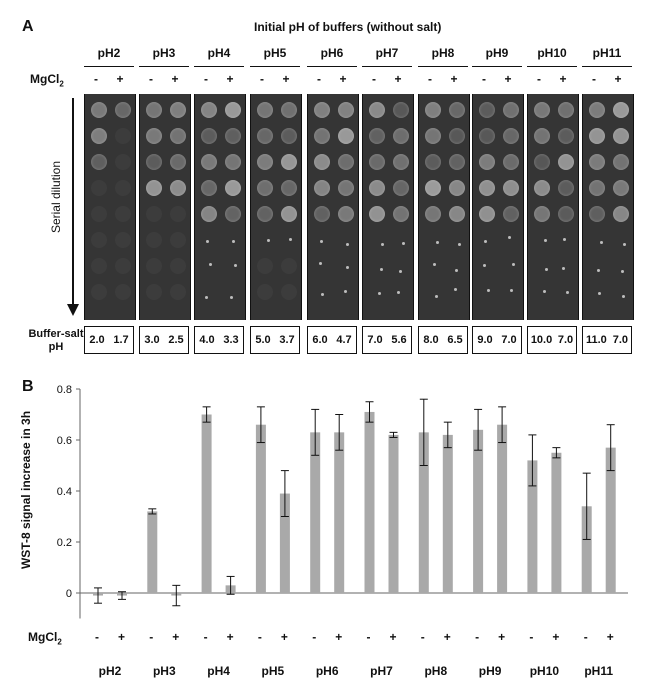 This screenshot has width=646, height=700. What do you see at coordinates (333, 207) in the screenshot?
I see `plate-ph6` at bounding box center [333, 207].